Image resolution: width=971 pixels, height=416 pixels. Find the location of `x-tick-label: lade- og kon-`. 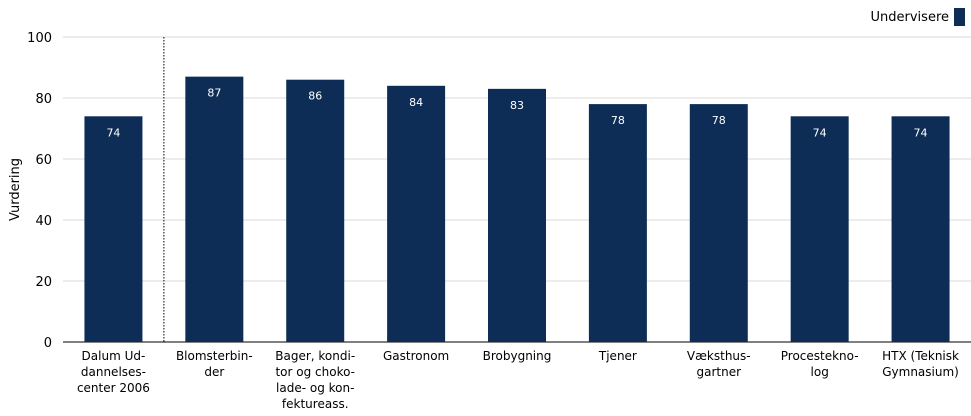

x-tick-label: lade- og kon- is located at coordinates (315, 388).